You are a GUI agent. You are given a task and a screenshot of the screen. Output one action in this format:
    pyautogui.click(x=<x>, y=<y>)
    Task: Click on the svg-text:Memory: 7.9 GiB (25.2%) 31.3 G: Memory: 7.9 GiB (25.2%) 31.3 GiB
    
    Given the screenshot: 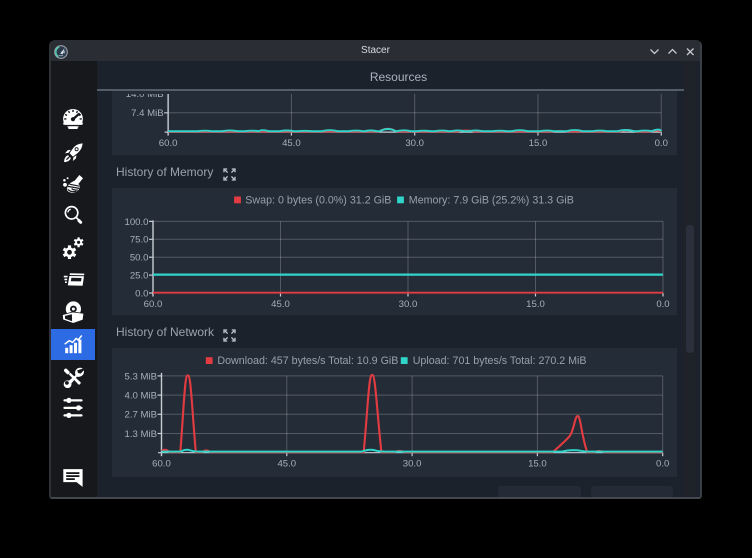 What is the action you would take?
    pyautogui.click(x=491, y=200)
    